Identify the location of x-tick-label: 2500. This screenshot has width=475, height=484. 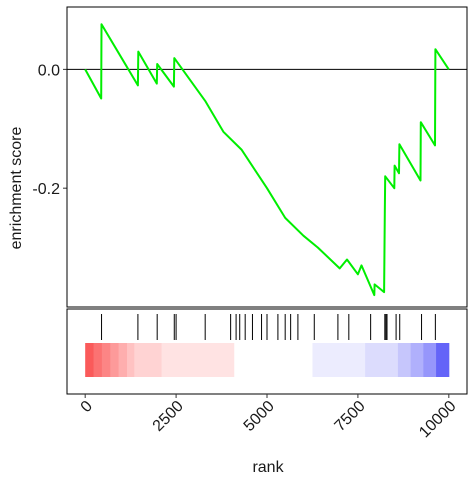
(168, 416).